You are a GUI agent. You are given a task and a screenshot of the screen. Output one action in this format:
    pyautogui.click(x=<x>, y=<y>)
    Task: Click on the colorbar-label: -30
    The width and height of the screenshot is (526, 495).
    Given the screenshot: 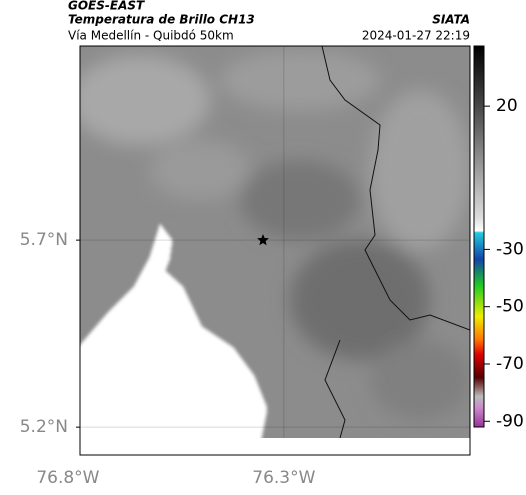 What is the action you would take?
    pyautogui.click(x=510, y=249)
    